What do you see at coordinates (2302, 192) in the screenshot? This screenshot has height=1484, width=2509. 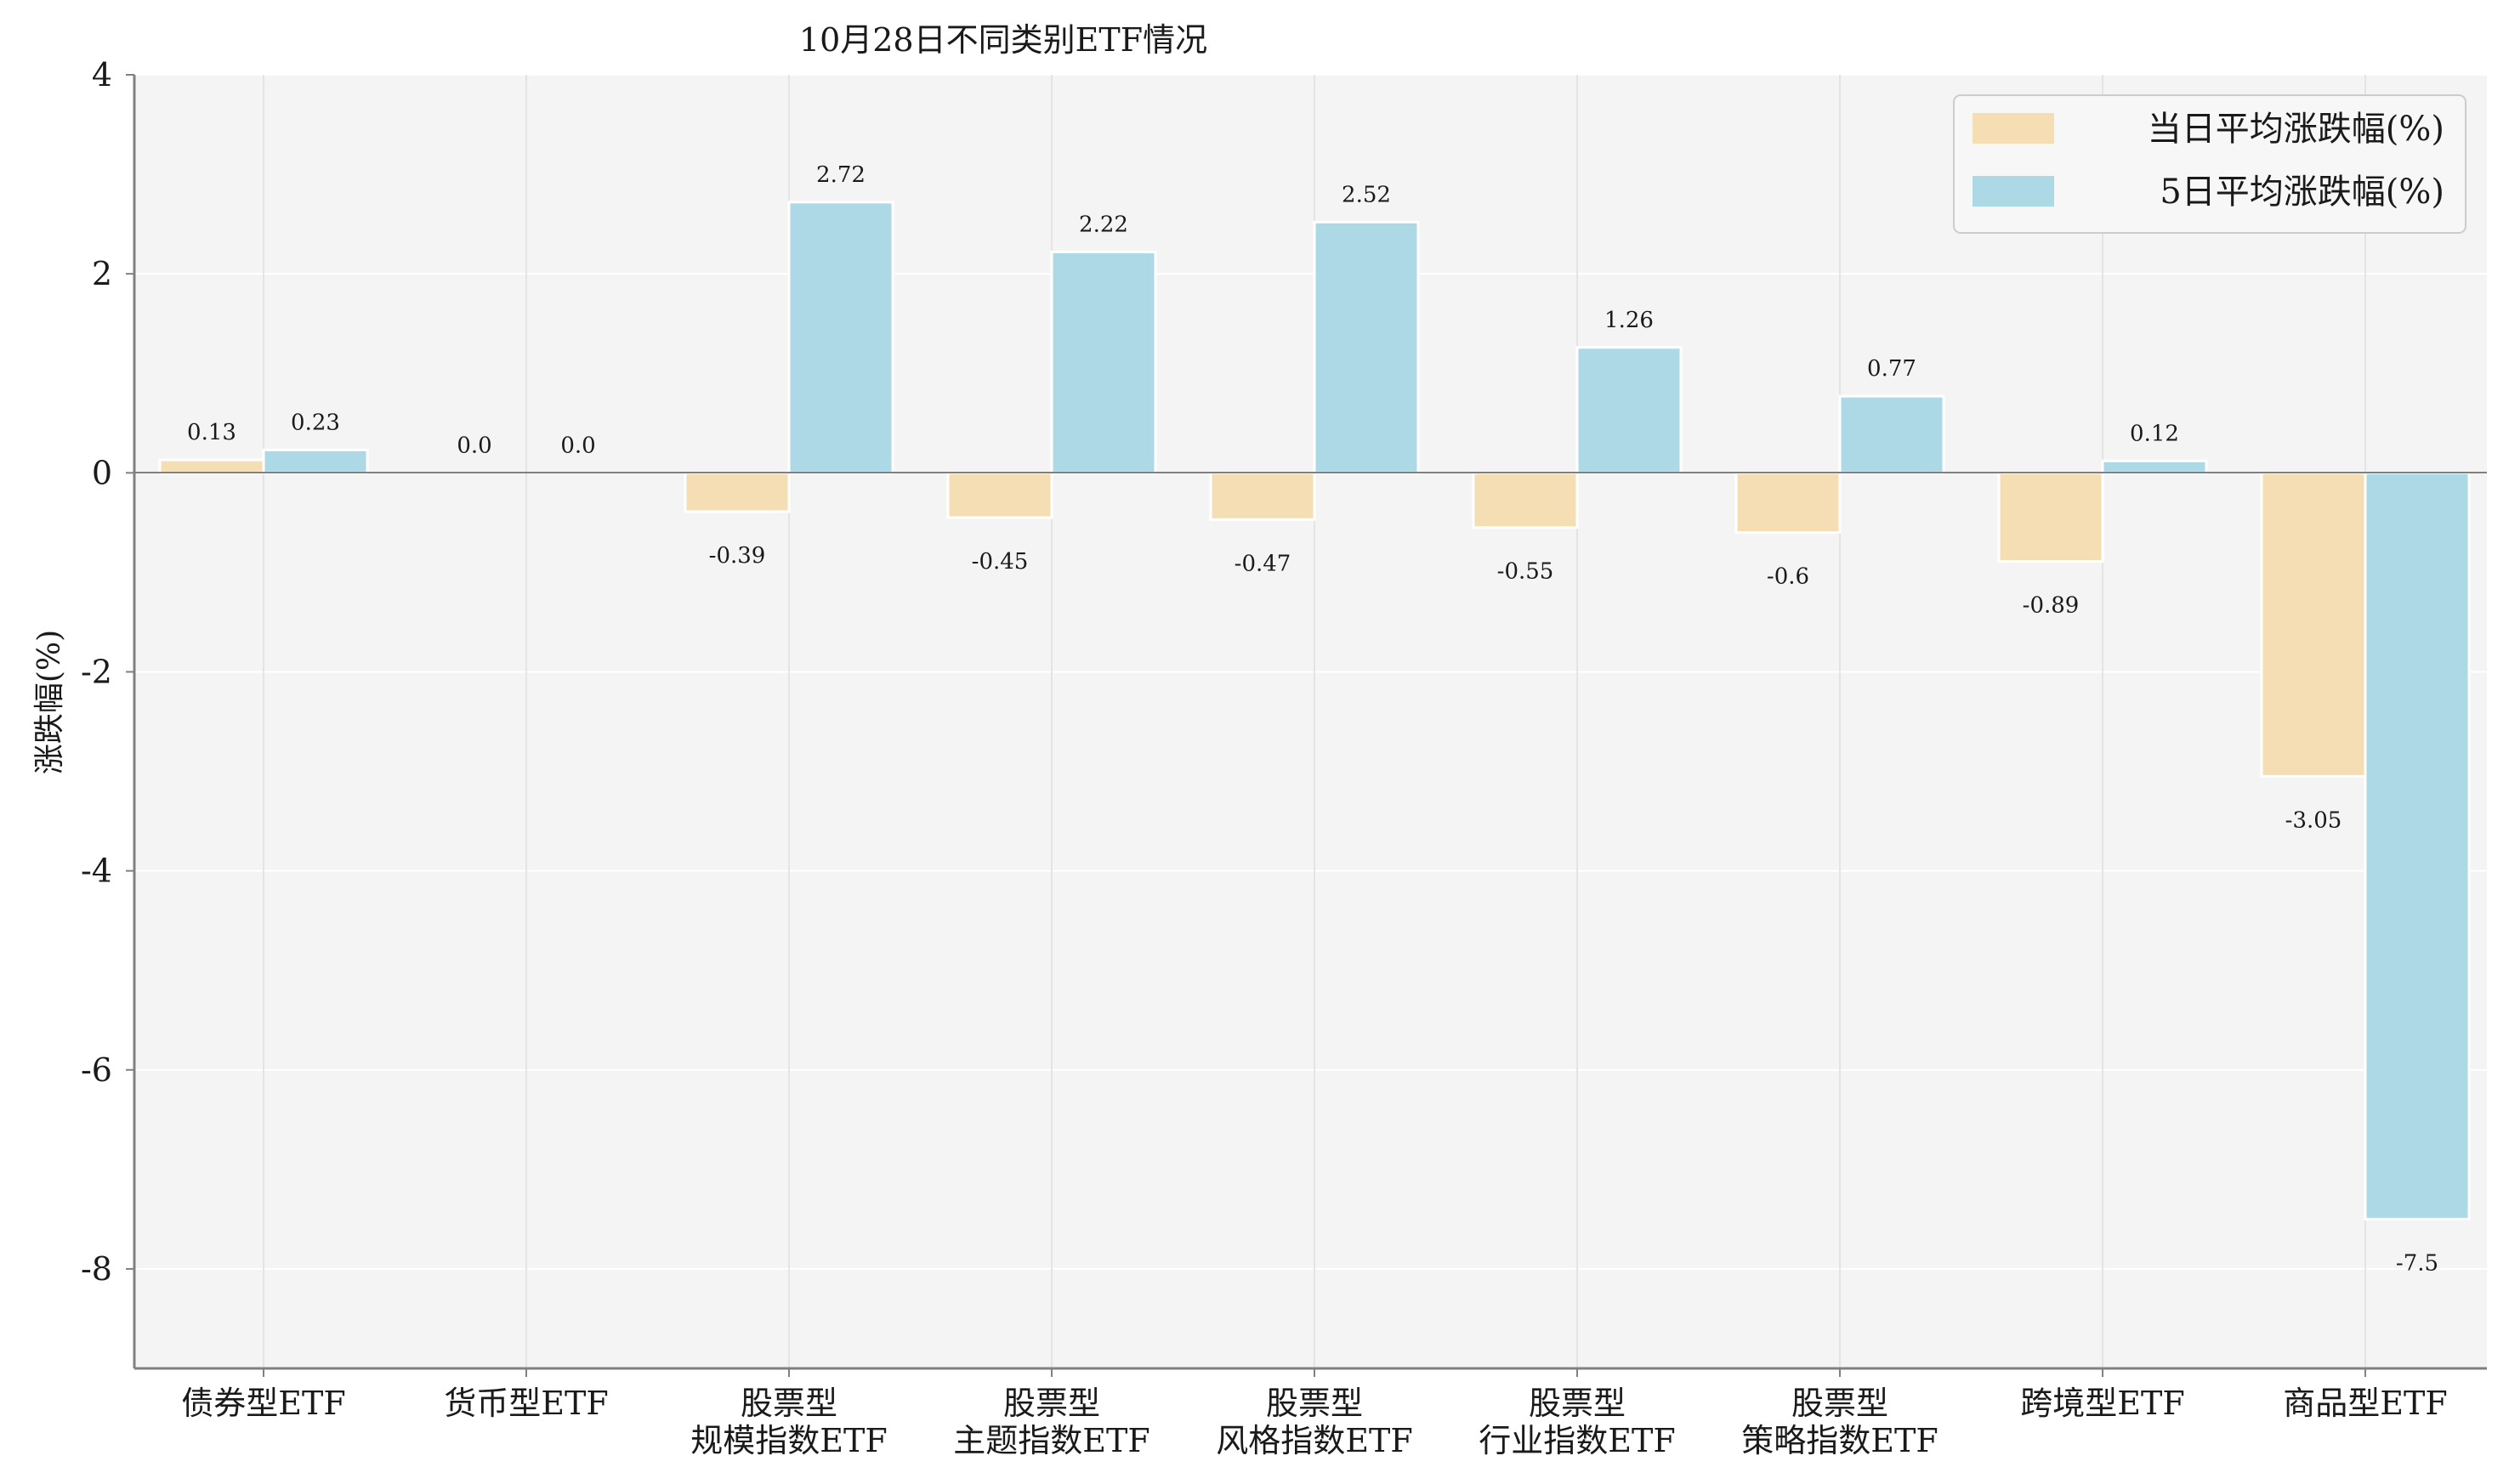 I see `legend-label: 5日平均涨跌幅(%)` at bounding box center [2302, 192].